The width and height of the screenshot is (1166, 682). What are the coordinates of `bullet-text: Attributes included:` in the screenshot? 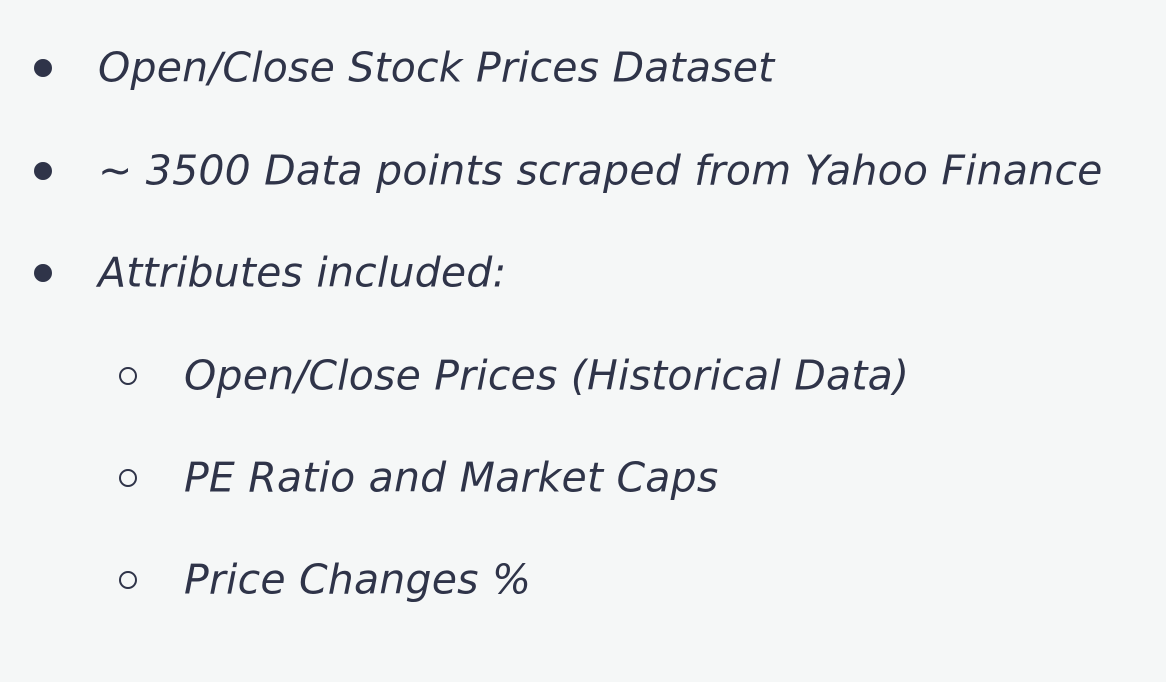 It's located at (302, 272).